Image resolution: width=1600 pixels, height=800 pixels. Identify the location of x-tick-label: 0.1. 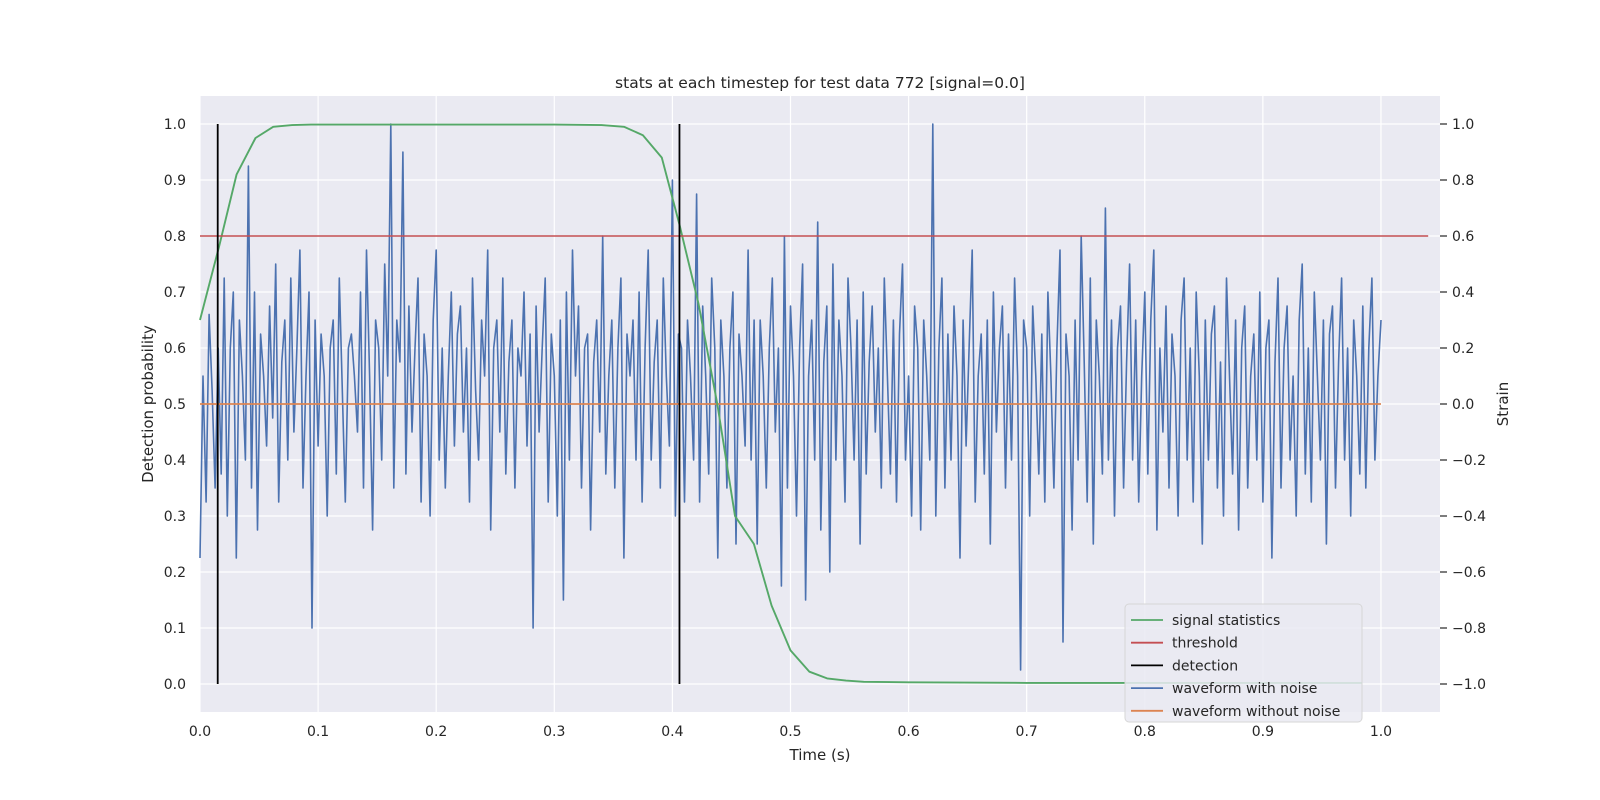
(318, 732).